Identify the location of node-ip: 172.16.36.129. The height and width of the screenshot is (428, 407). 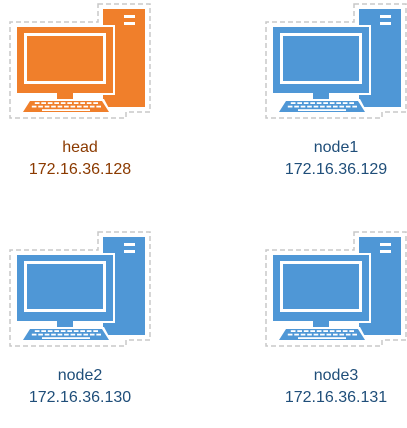
(336, 169).